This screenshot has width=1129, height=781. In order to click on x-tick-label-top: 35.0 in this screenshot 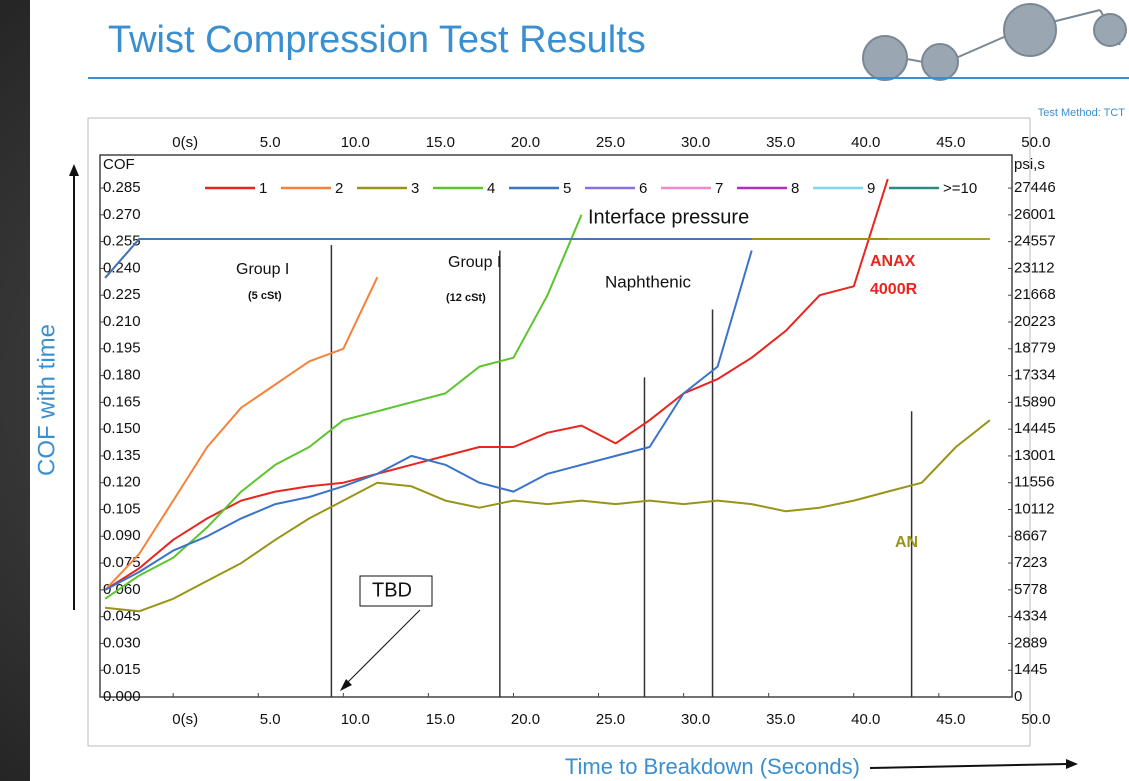, I will do `click(780, 142)`.